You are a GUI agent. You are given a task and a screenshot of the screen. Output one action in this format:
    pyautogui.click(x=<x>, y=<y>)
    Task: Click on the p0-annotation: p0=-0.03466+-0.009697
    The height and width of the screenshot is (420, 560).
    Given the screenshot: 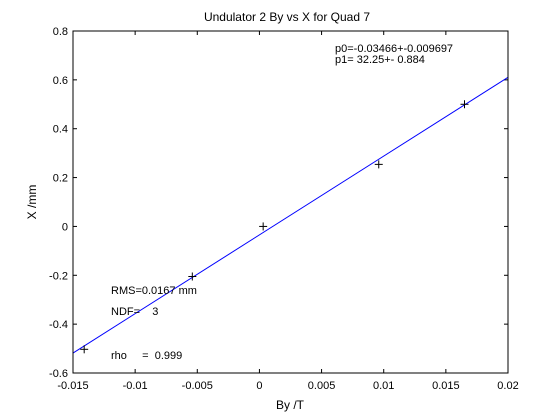 What is the action you would take?
    pyautogui.click(x=394, y=49)
    